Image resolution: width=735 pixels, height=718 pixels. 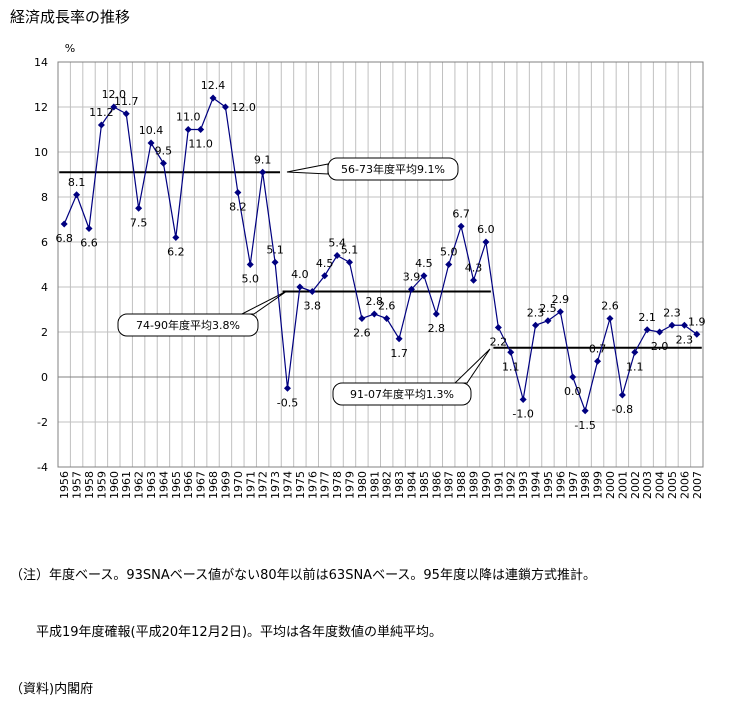 I want to click on y-tick-label: 2, so click(x=44, y=332).